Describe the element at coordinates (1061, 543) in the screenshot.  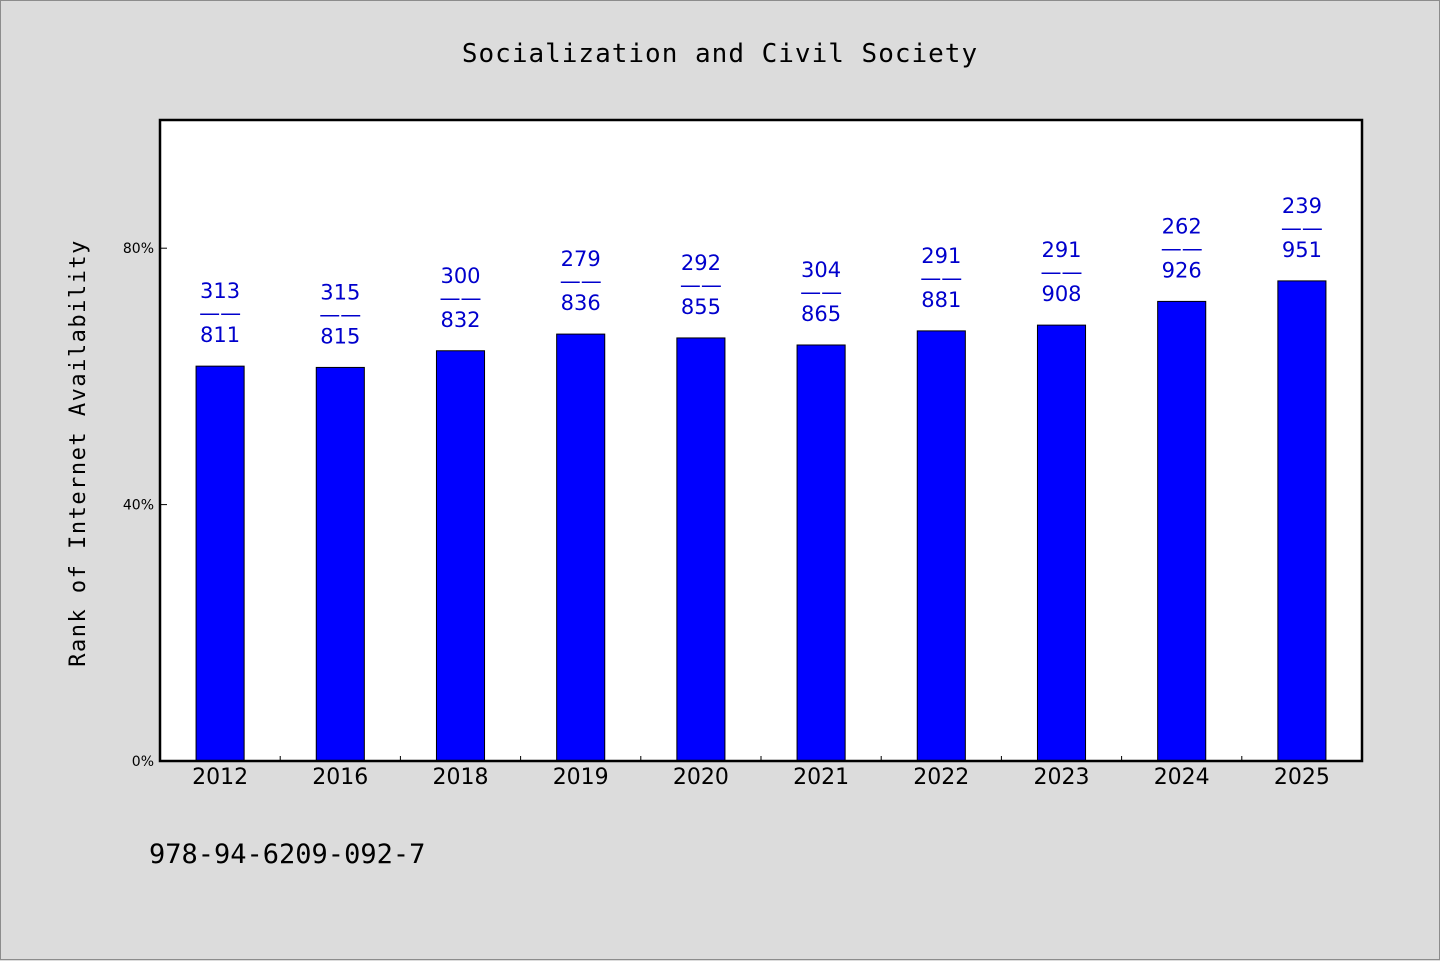
I see `bar-2023` at that location.